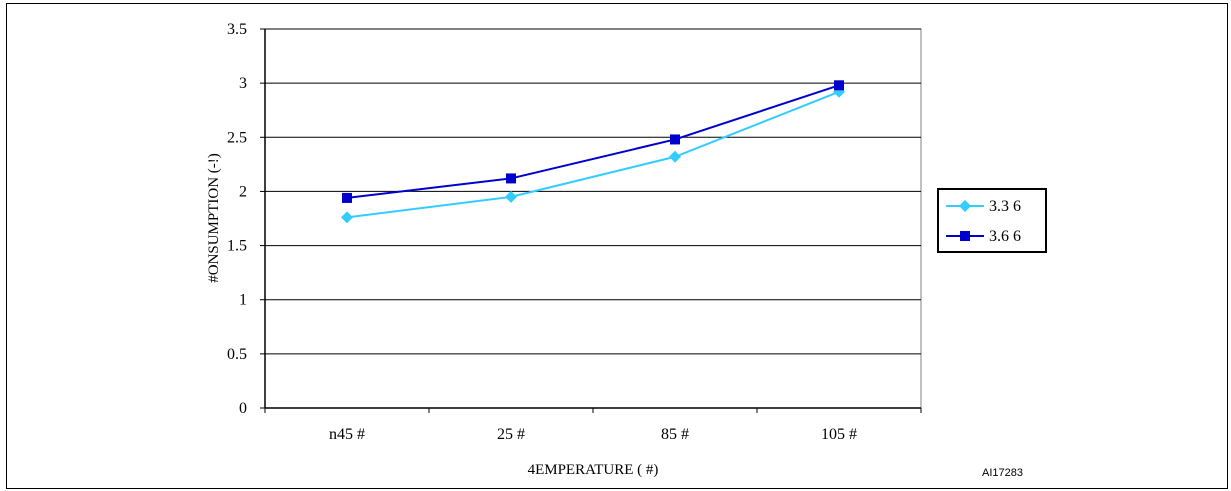 The image size is (1231, 491). What do you see at coordinates (237, 354) in the screenshot?
I see `y-tick-label: 0.5` at bounding box center [237, 354].